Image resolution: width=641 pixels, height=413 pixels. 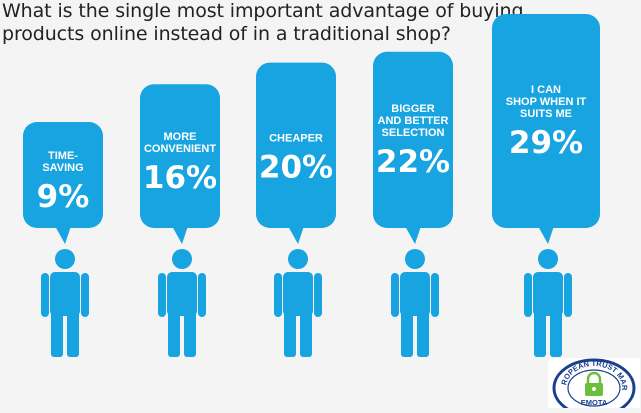 I want to click on padlock-icon, so click(x=594, y=383).